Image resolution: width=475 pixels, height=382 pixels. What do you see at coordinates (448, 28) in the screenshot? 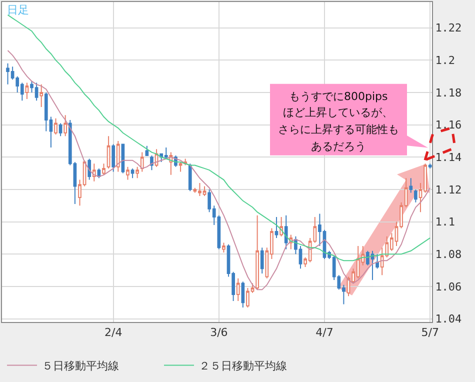
I see `y-tick-label: 1.22` at bounding box center [448, 28].